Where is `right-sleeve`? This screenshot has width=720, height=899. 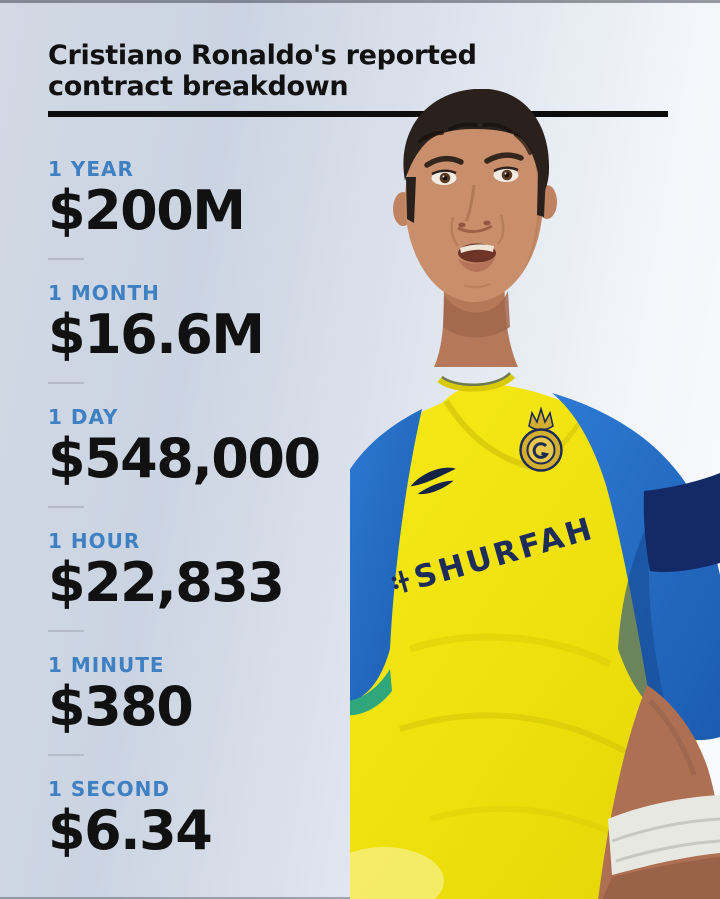 right-sleeve is located at coordinates (636, 567).